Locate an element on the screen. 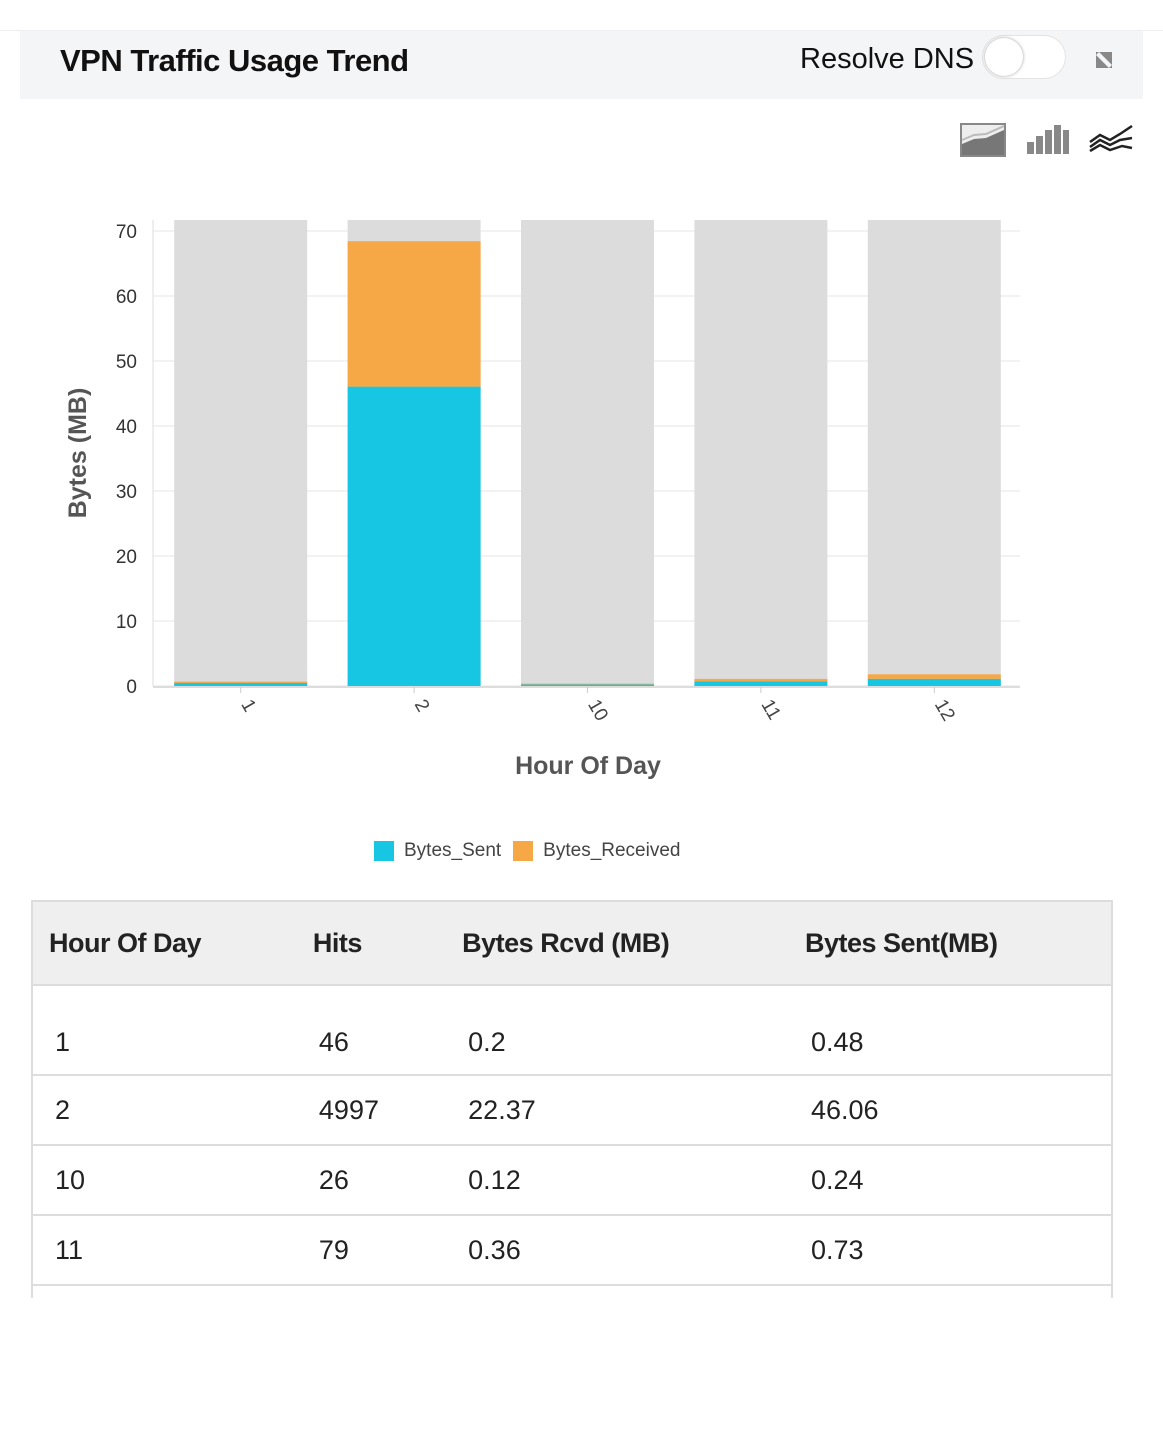  column-header: Bytes Rcvd (MB) is located at coordinates (617, 943).